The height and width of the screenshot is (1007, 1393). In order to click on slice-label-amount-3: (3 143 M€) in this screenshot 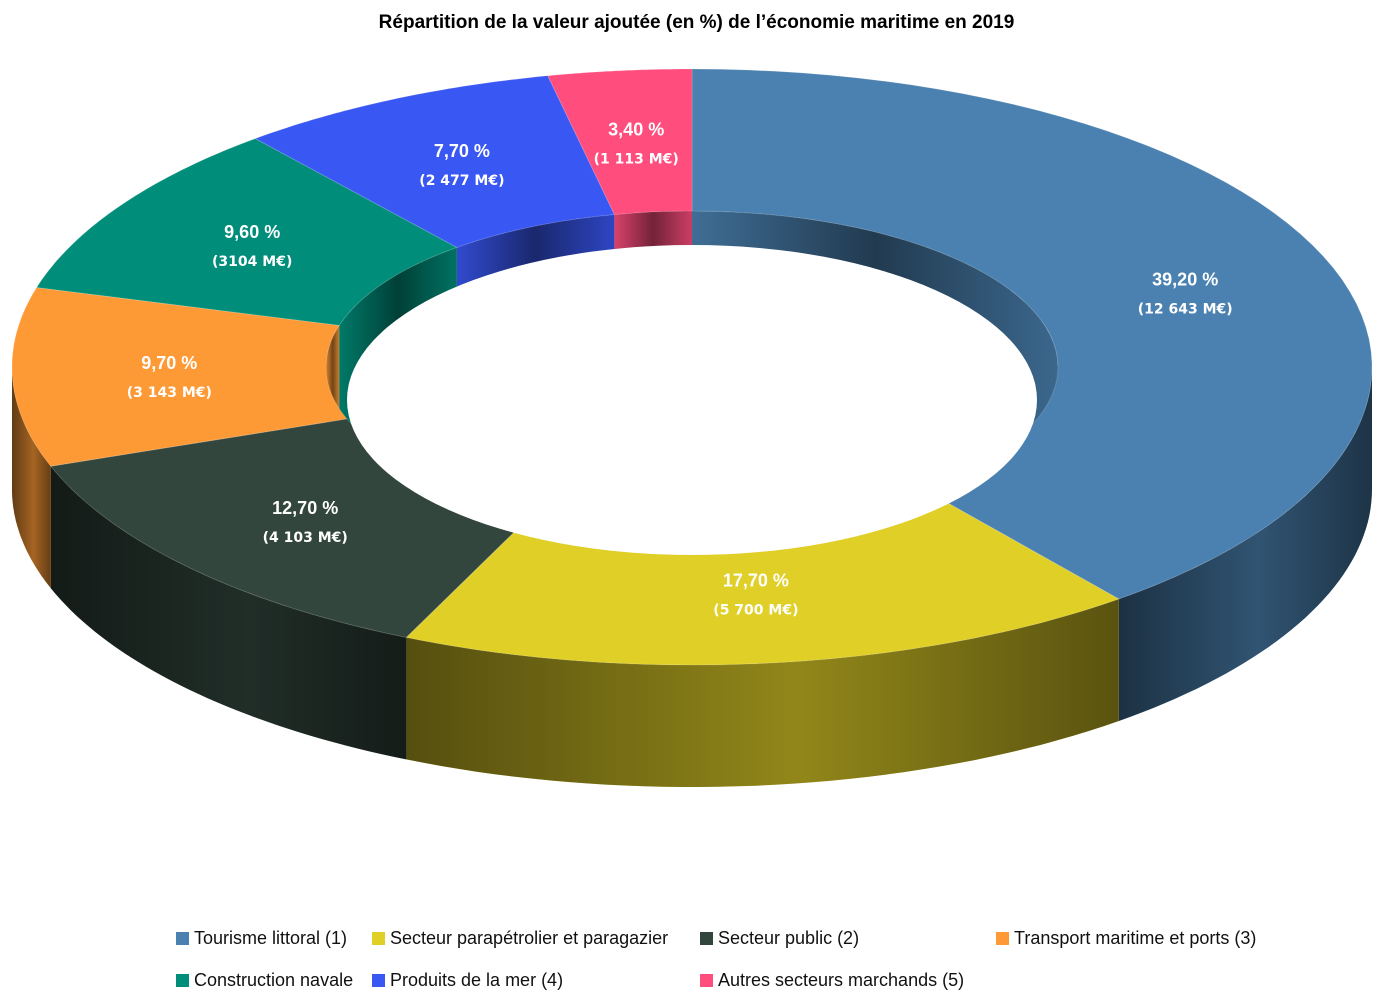, I will do `click(169, 393)`.